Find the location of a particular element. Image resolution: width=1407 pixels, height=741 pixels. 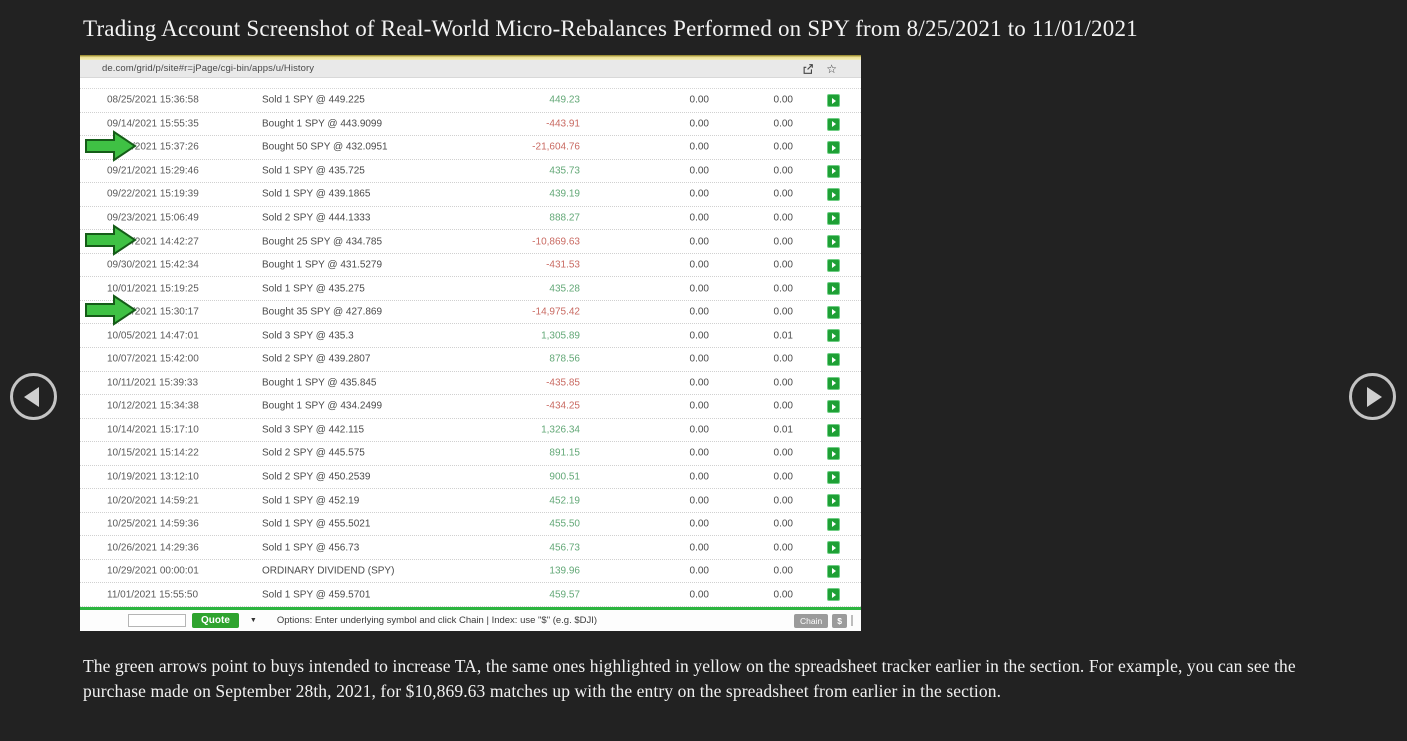

green-arrow-annotation is located at coordinates (111, 146).